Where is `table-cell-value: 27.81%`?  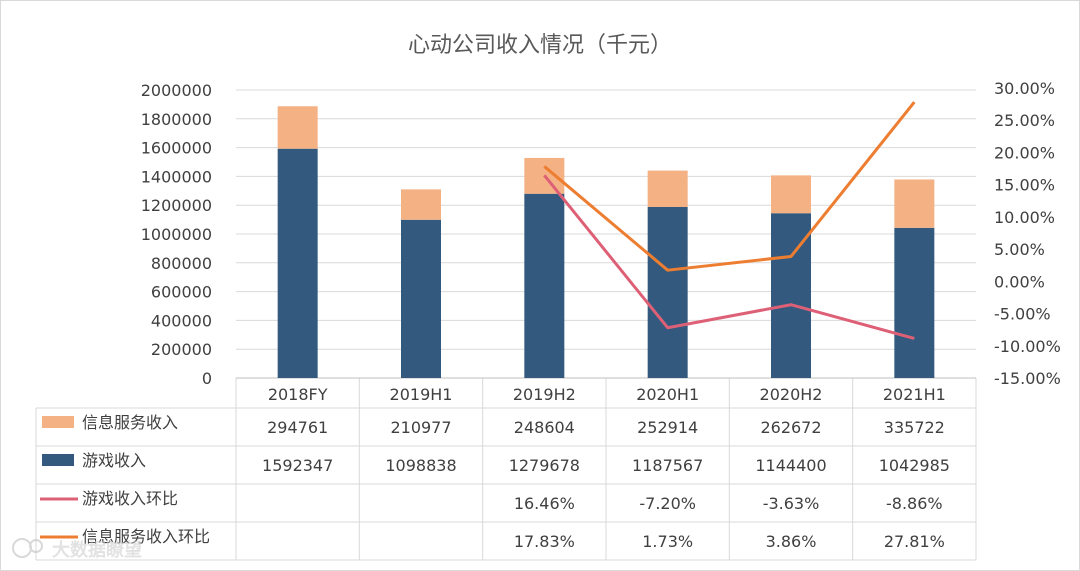 table-cell-value: 27.81% is located at coordinates (914, 541).